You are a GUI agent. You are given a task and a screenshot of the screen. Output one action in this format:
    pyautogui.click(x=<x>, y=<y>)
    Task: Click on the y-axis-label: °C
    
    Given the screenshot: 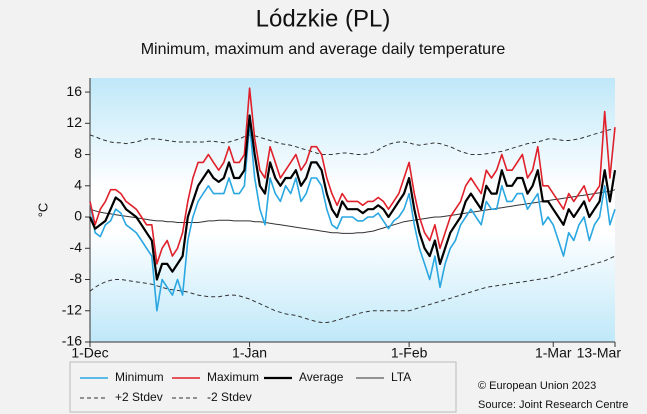 What is the action you would take?
    pyautogui.click(x=42, y=210)
    